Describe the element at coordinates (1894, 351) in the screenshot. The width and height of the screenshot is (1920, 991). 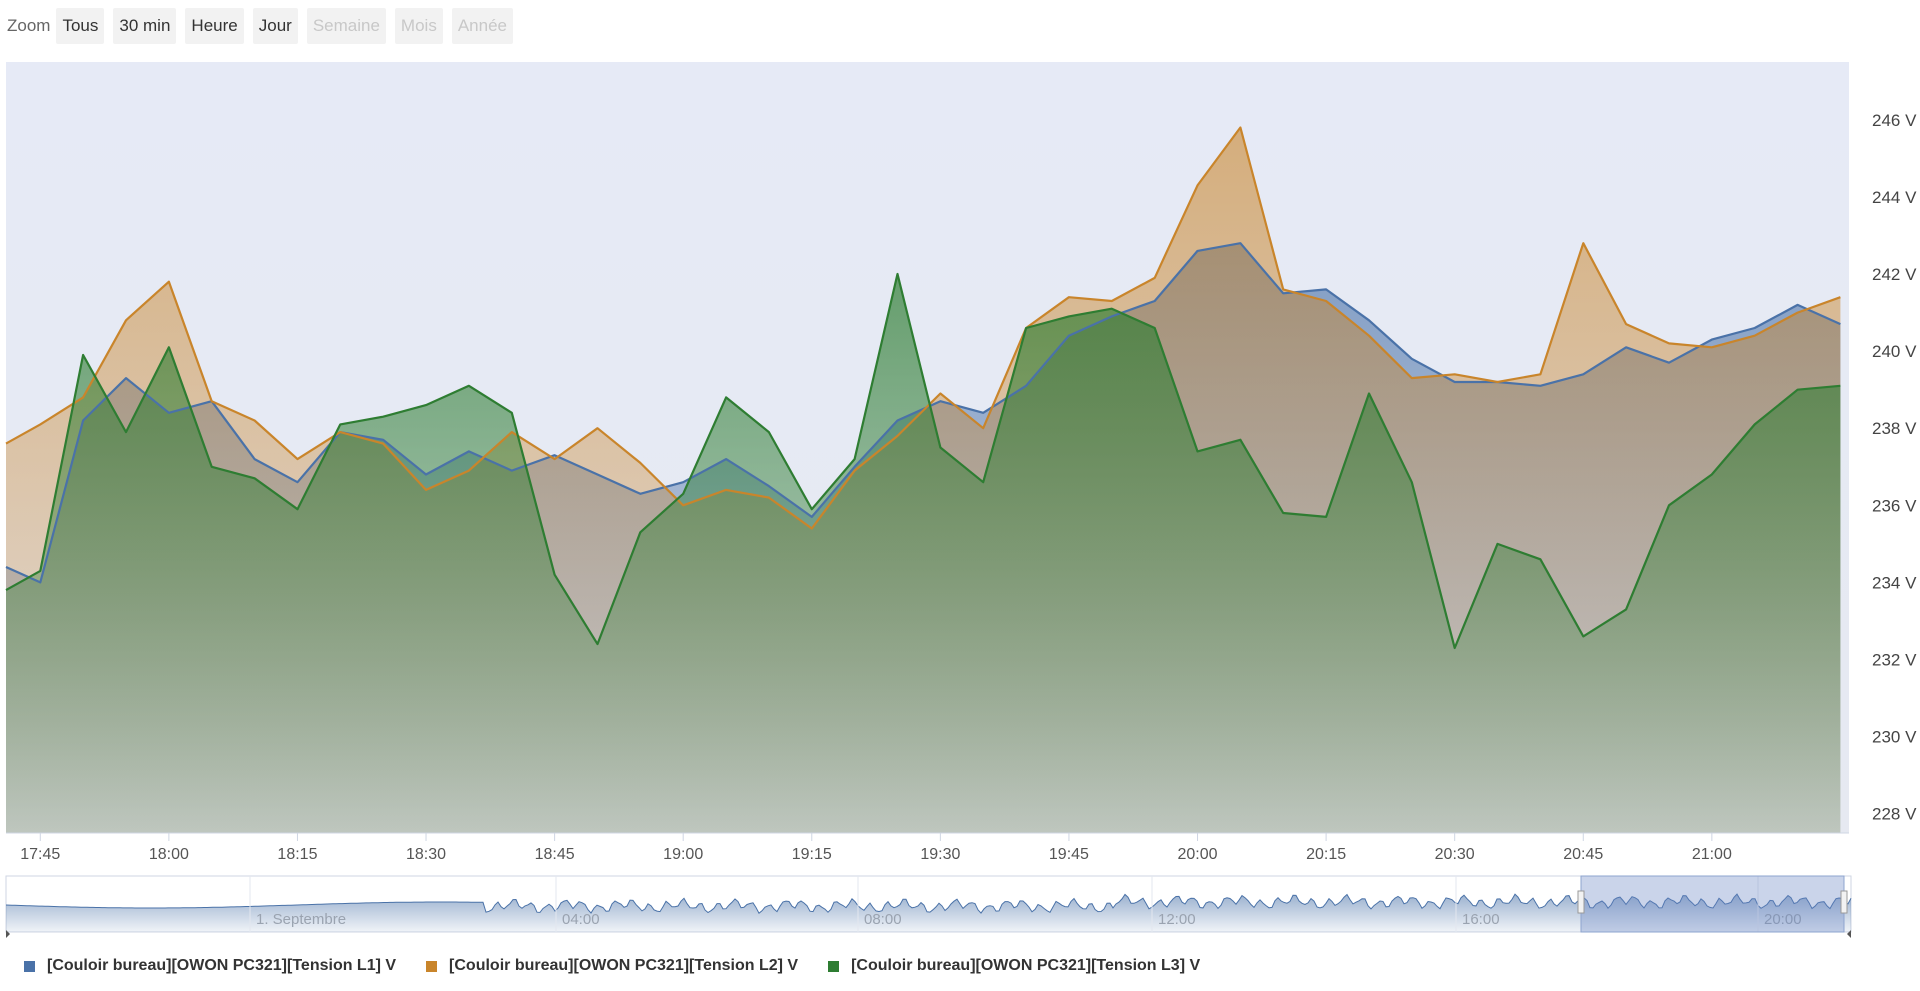
I see `y-tick-label: 240 V` at that location.